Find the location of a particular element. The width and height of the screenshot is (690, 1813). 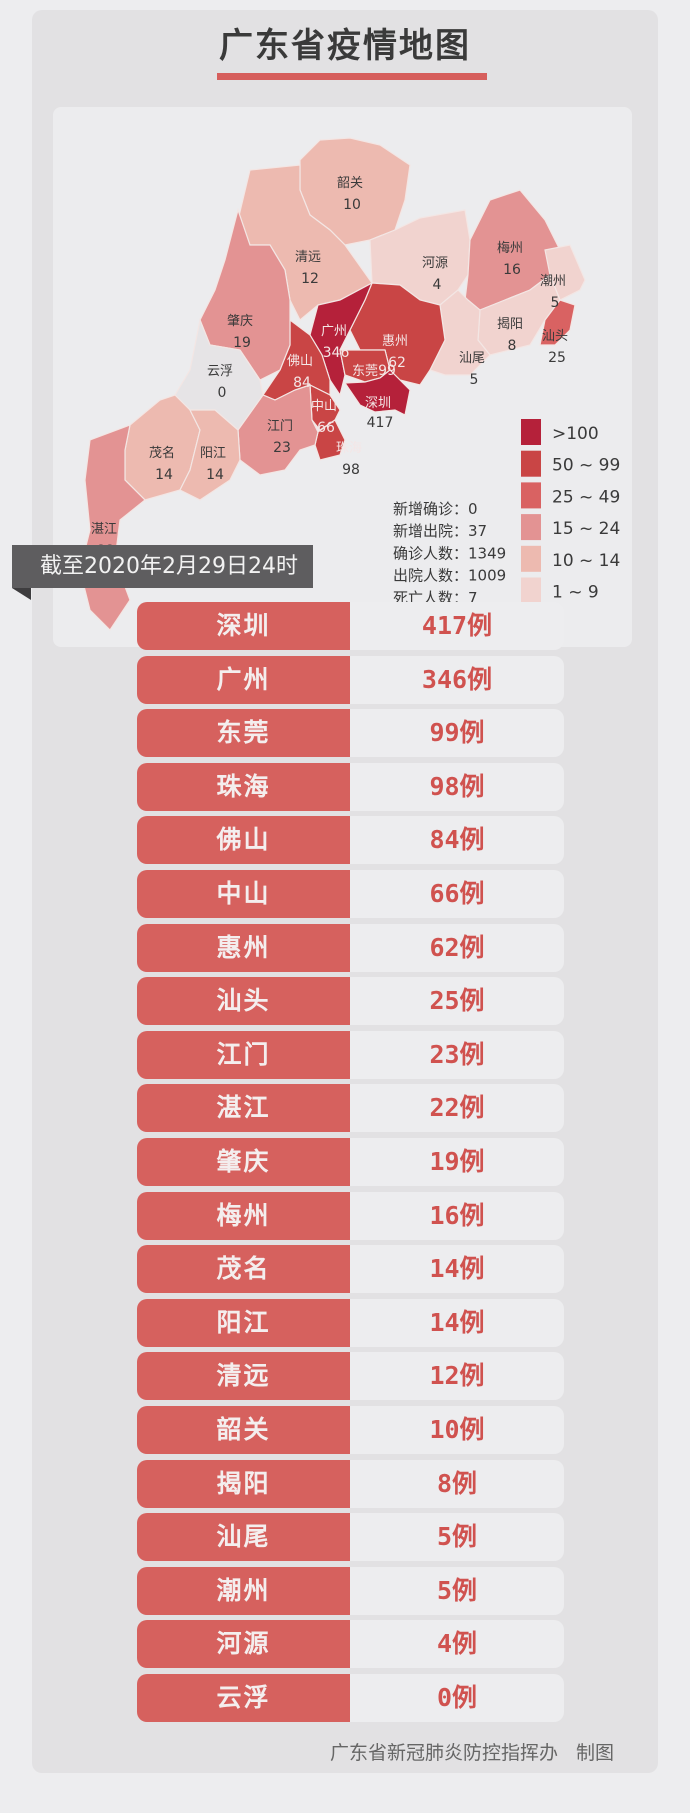

footer-credit: 广东省新冠肺炎防控指挥办 制图 is located at coordinates (472, 1751).